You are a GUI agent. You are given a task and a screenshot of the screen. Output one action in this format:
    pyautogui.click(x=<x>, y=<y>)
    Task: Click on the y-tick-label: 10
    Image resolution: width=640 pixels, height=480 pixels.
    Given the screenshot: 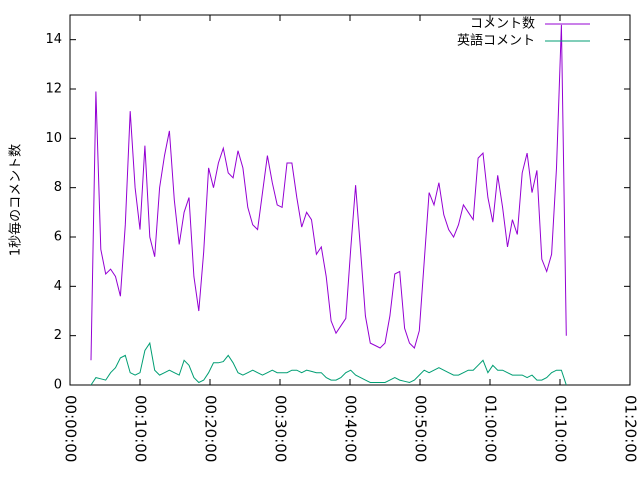 What is the action you would take?
    pyautogui.click(x=53, y=138)
    